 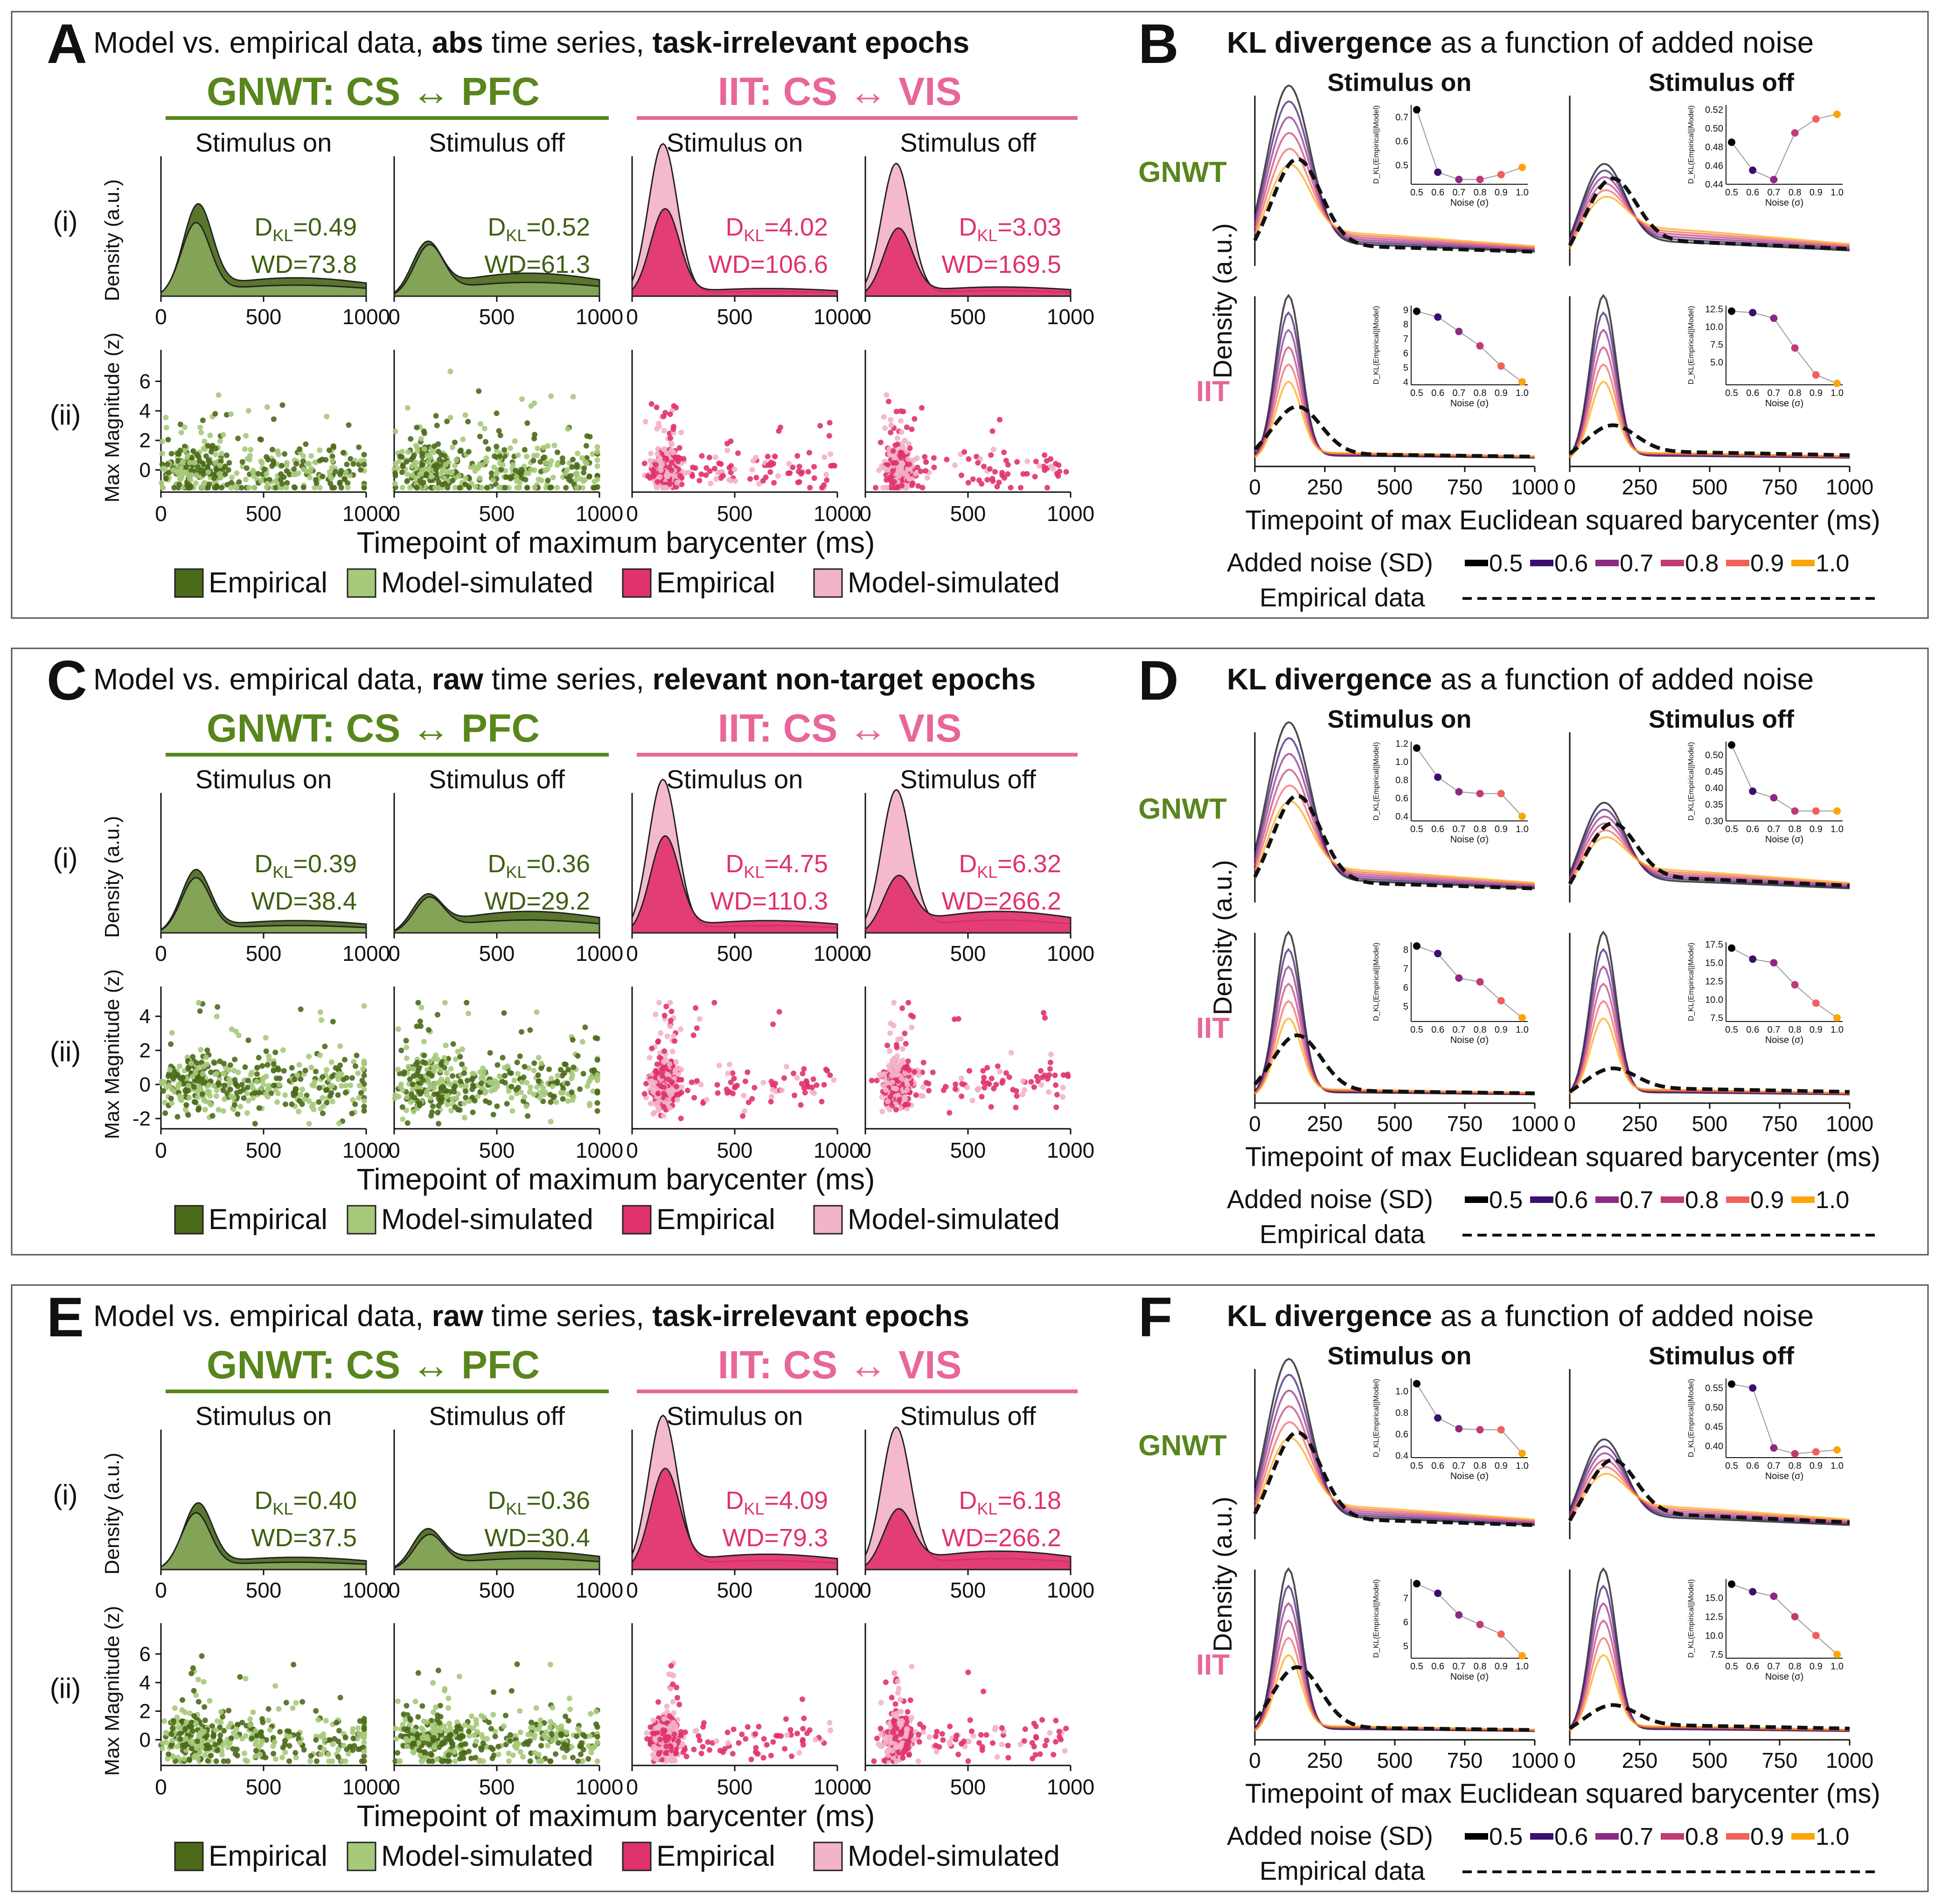 What do you see at coordinates (599, 1787) in the screenshot?
I see `x-tick-label: 1000` at bounding box center [599, 1787].